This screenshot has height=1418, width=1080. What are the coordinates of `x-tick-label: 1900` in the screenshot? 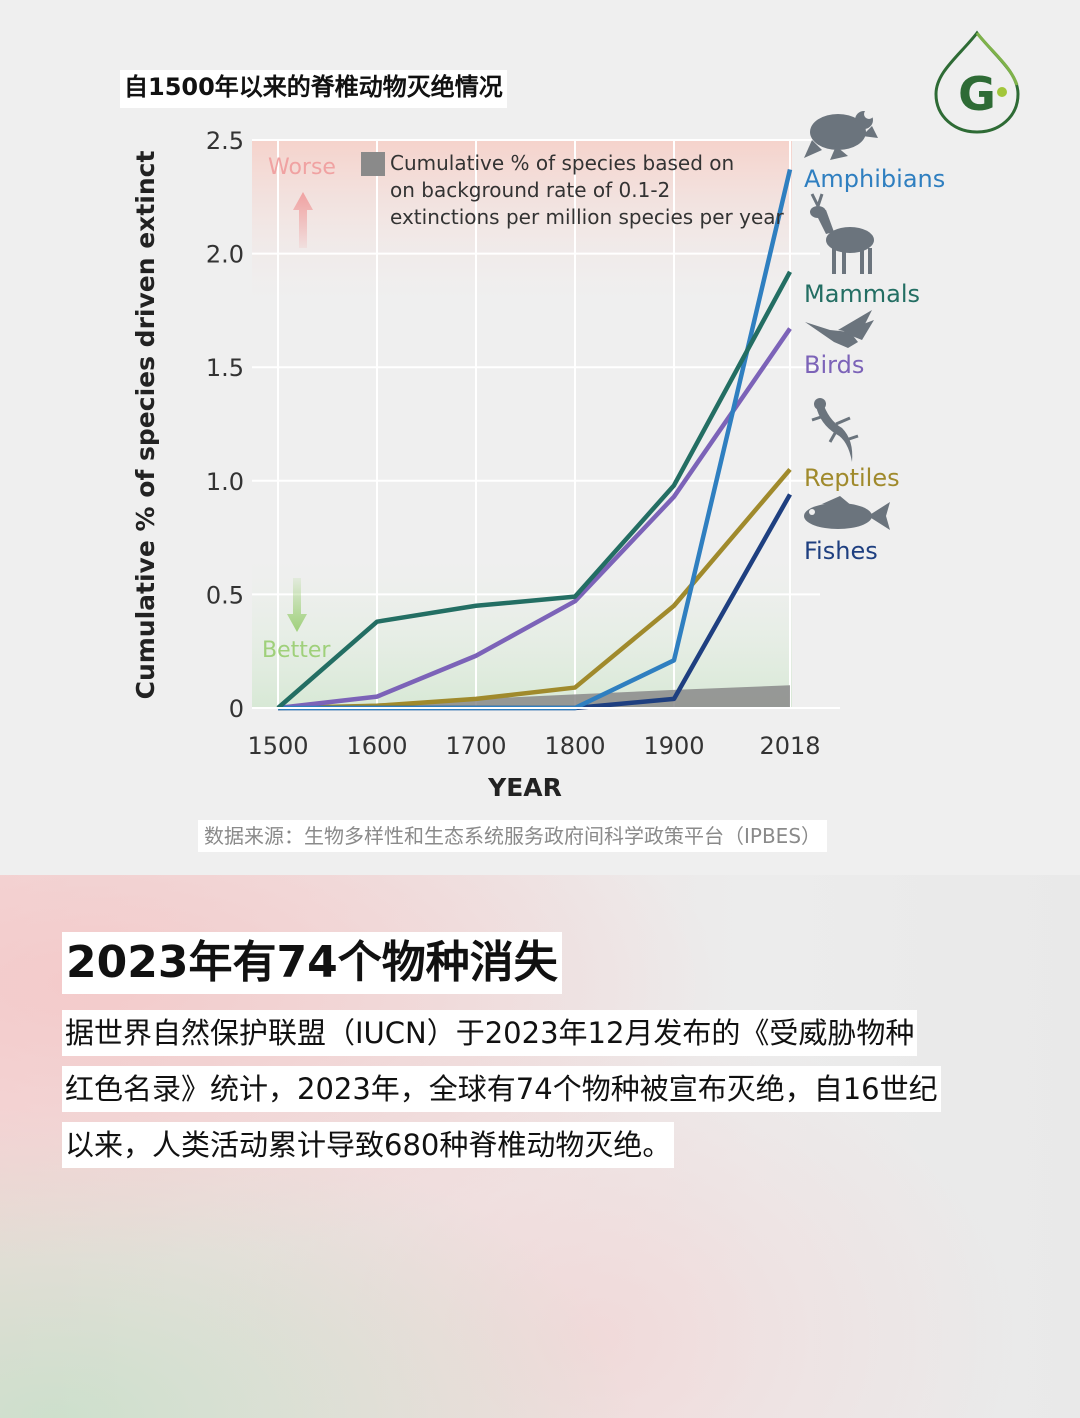 It's located at (673, 746).